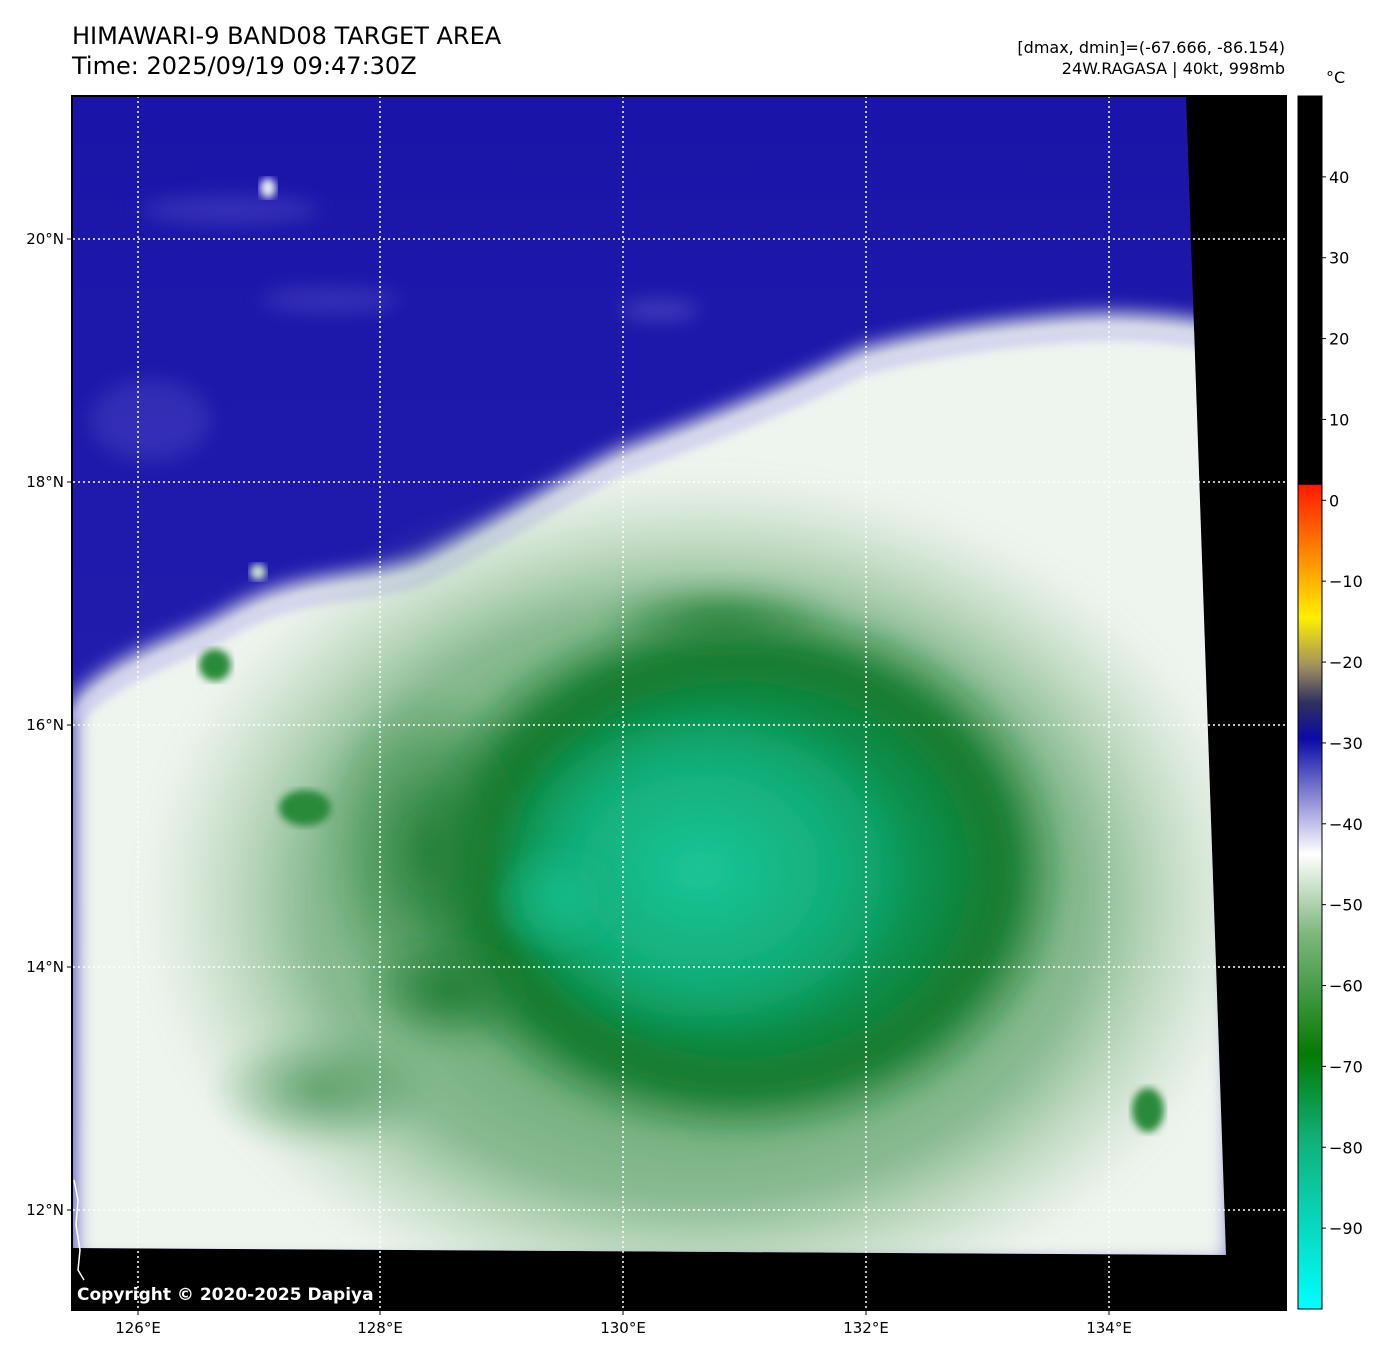 The image size is (1390, 1359). I want to click on colorbar-tick-label: 40, so click(1339, 177).